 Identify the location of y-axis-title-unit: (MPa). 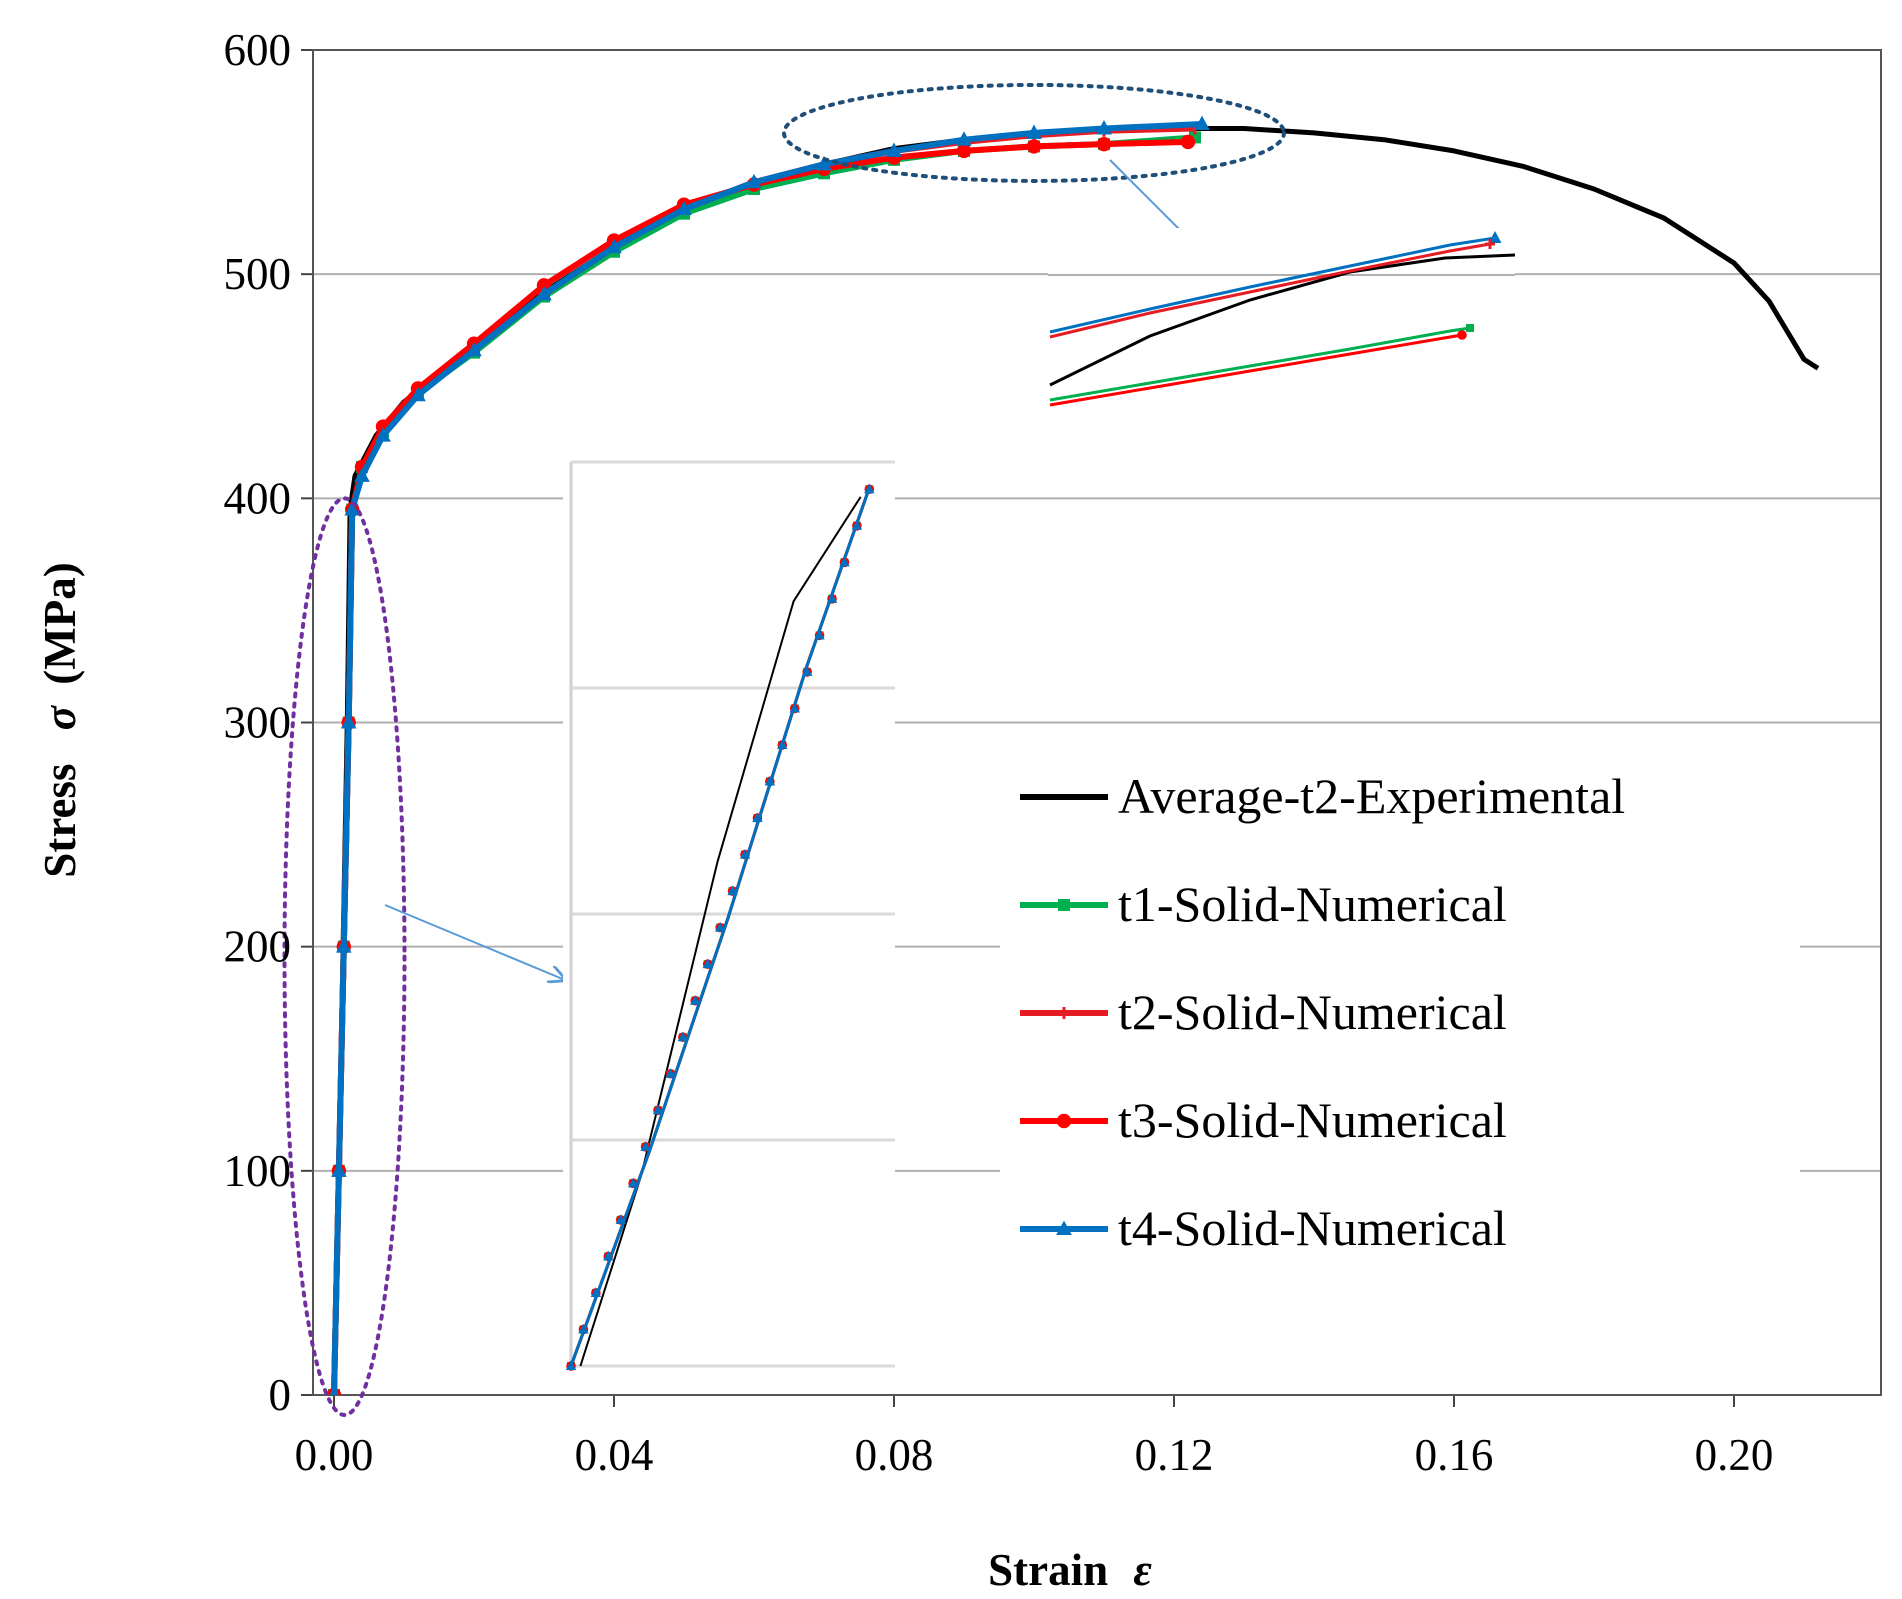
(60, 623).